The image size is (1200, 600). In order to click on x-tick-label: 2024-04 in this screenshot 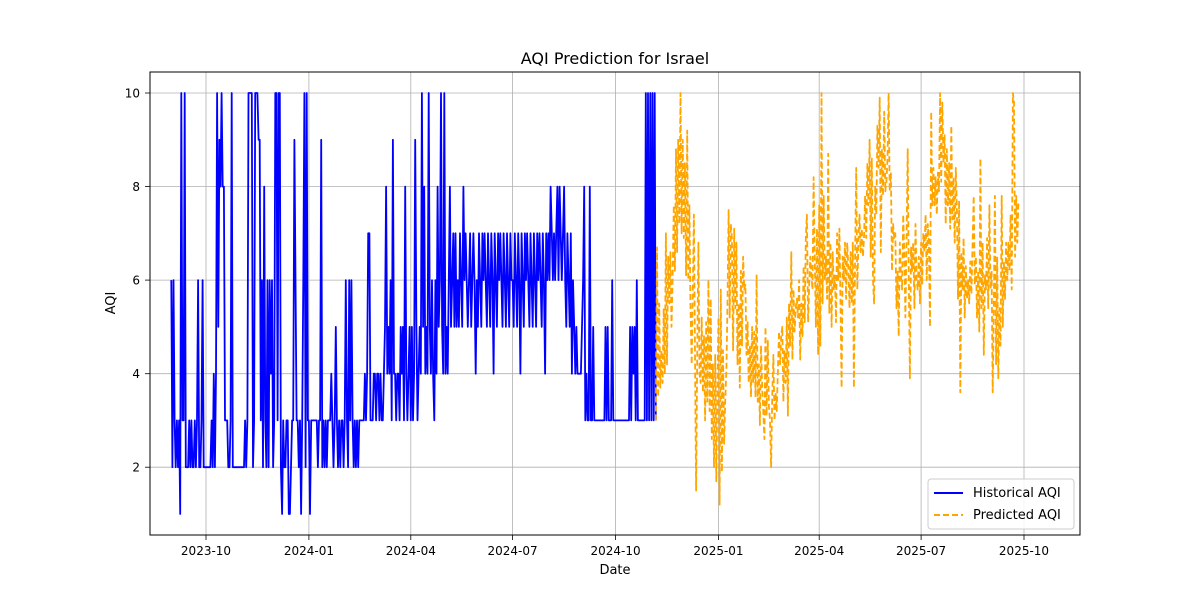, I will do `click(411, 551)`.